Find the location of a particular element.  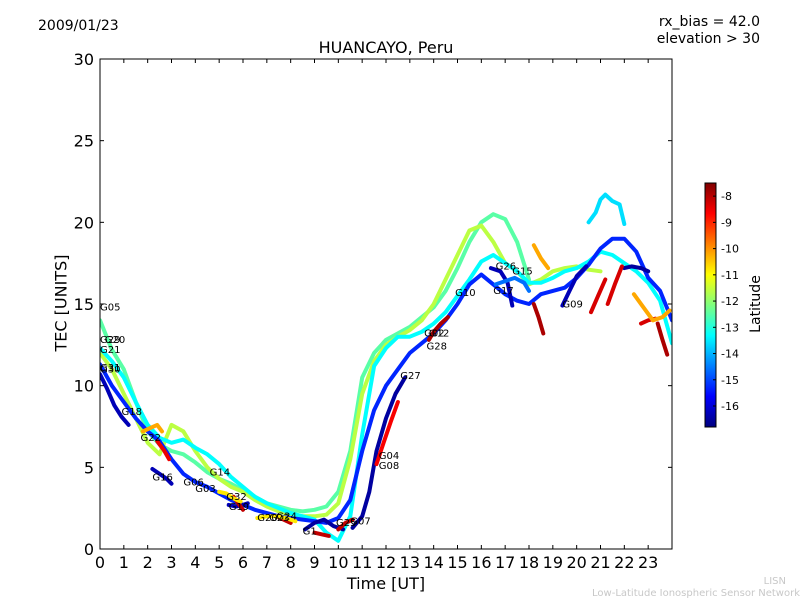

parameters-block: rx_bias = 42.0 elevation > 30 is located at coordinates (708, 31).